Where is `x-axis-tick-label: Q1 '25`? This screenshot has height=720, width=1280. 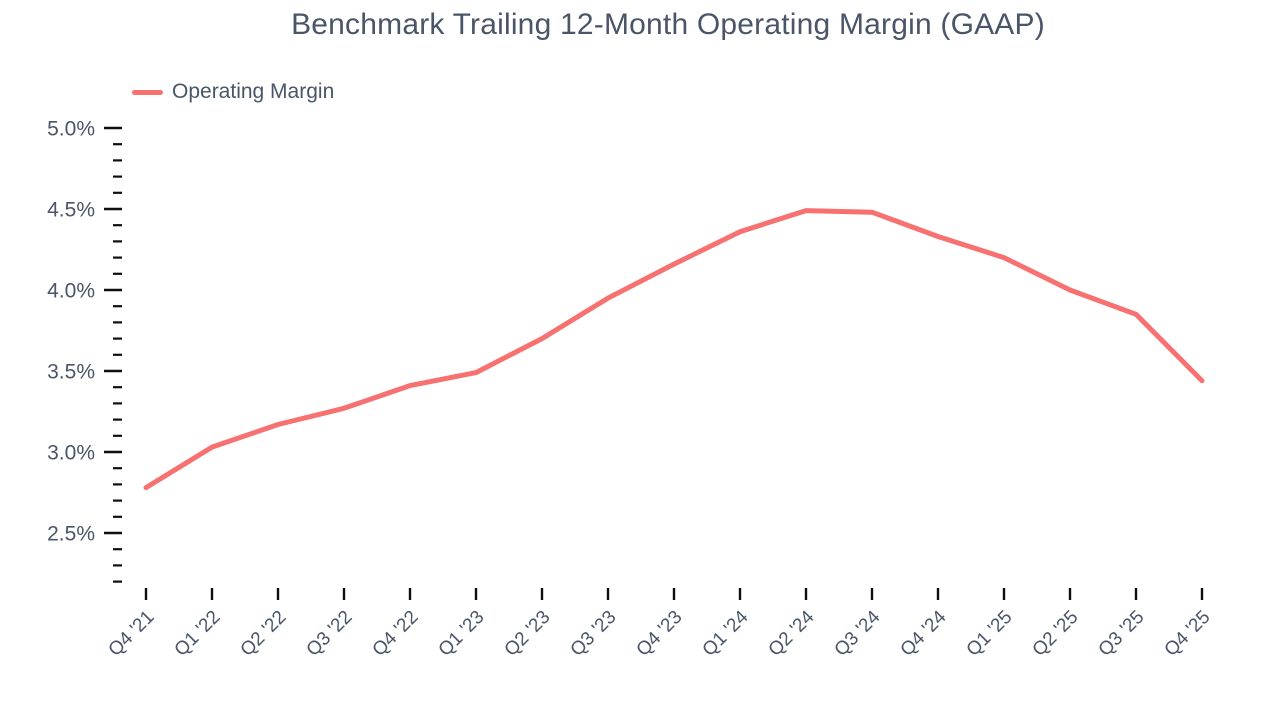
x-axis-tick-label: Q1 '25 is located at coordinates (990, 634).